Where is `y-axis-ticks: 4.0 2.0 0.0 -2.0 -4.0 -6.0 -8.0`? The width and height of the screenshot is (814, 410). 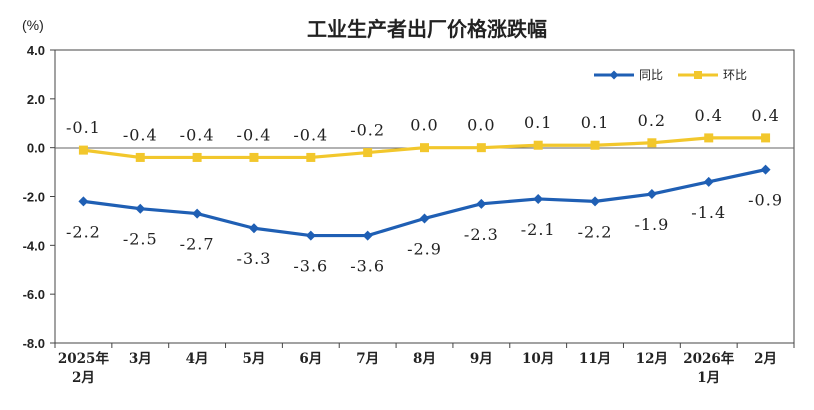
y-axis-ticks: 4.0 2.0 0.0 -2.0 -4.0 -6.0 -8.0 is located at coordinates (39, 197).